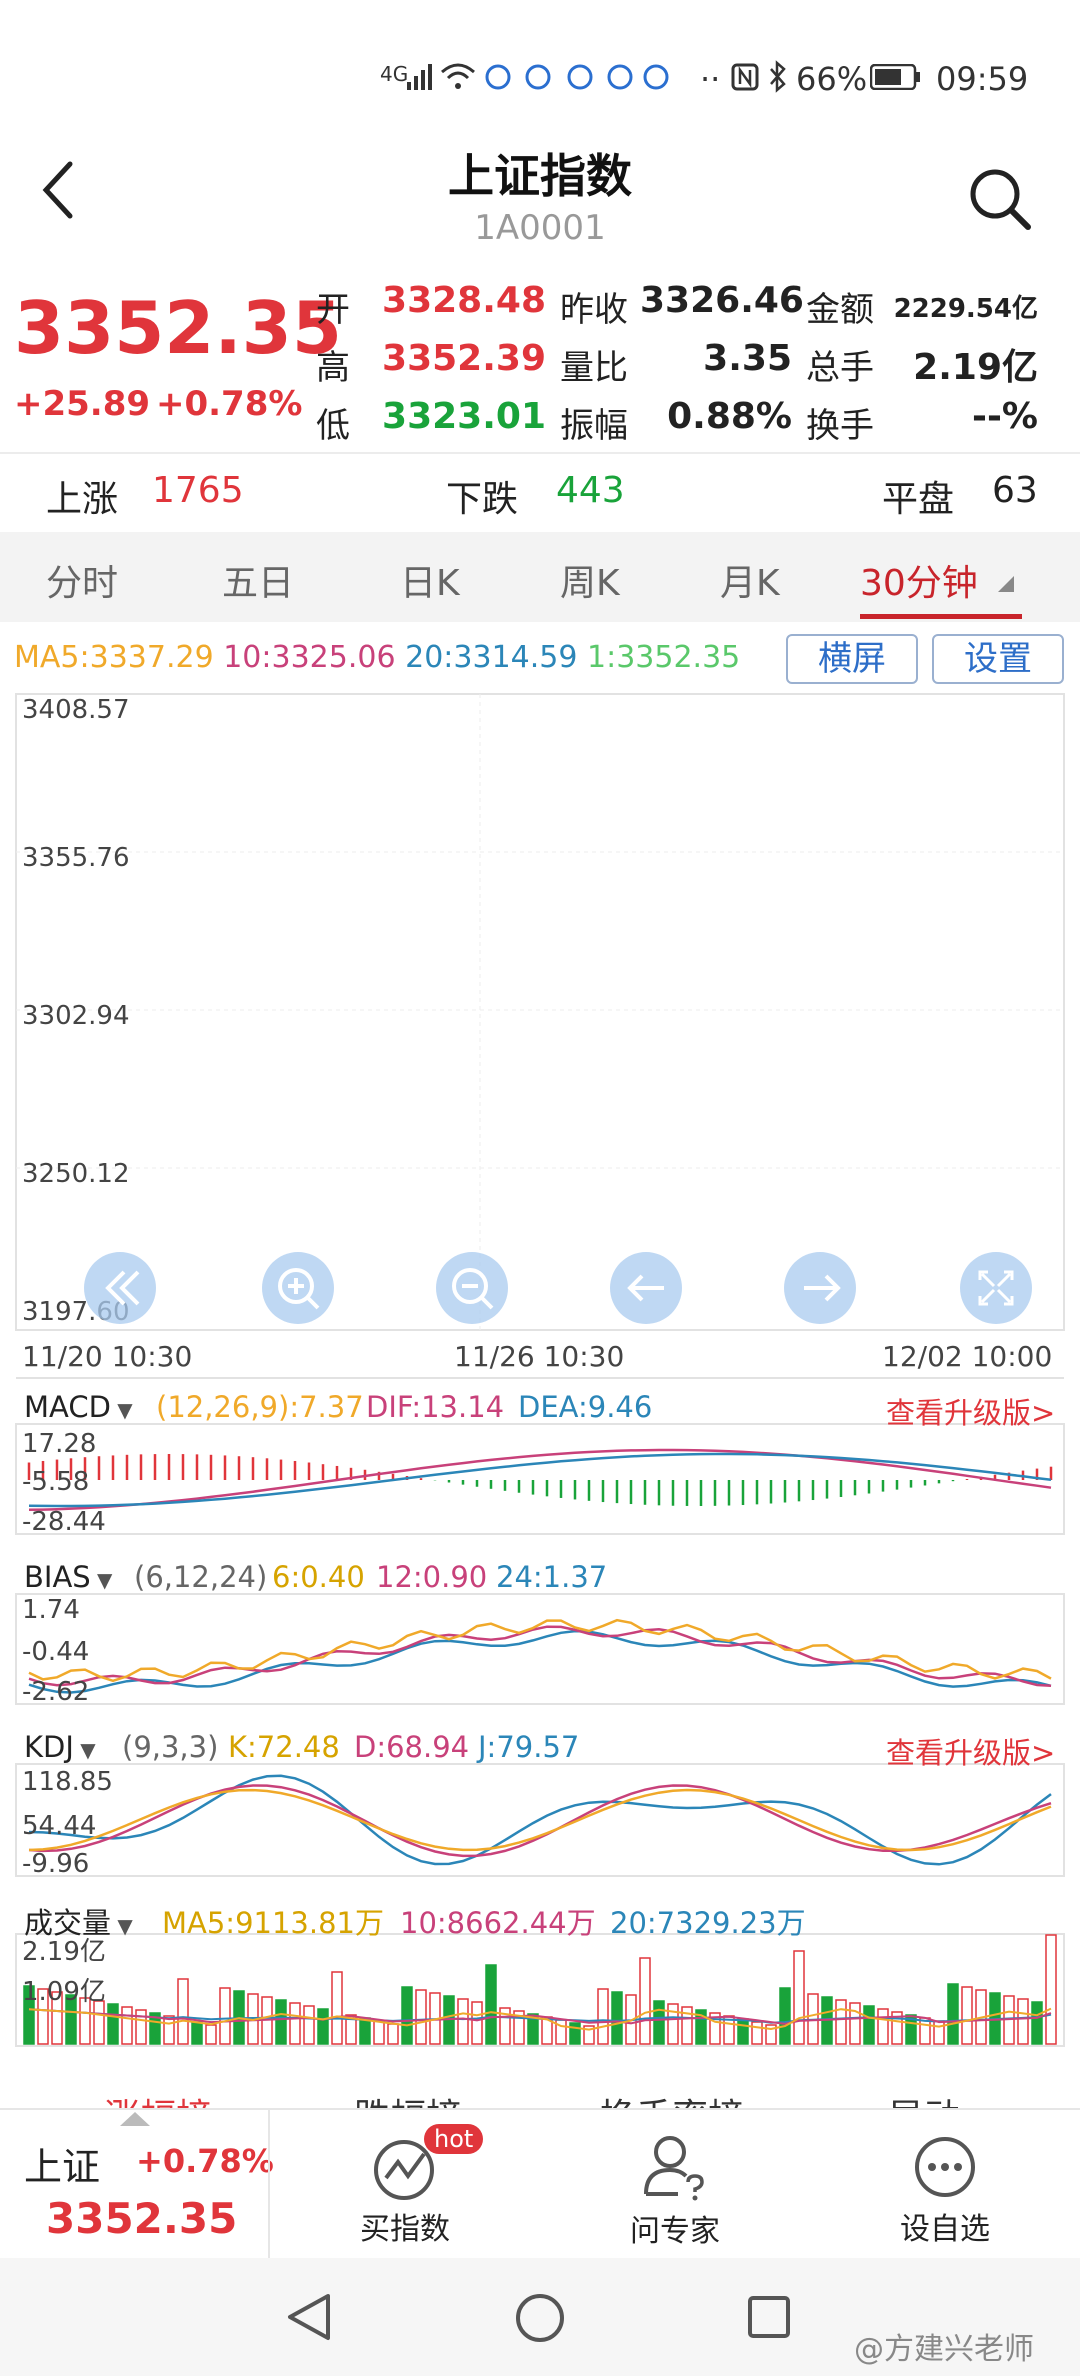  I want to click on tab-weekly-k: 周K, so click(590, 583).